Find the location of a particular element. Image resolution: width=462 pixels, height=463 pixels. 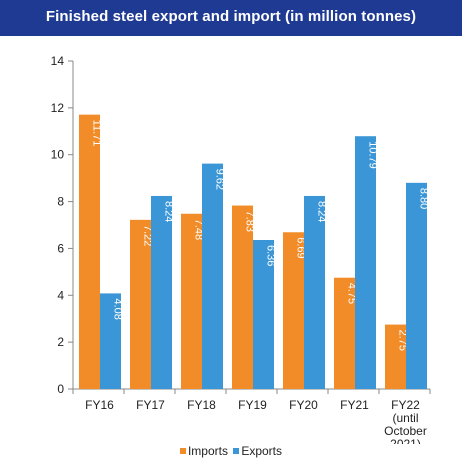

y-tick-label: 10 is located at coordinates (58, 155).